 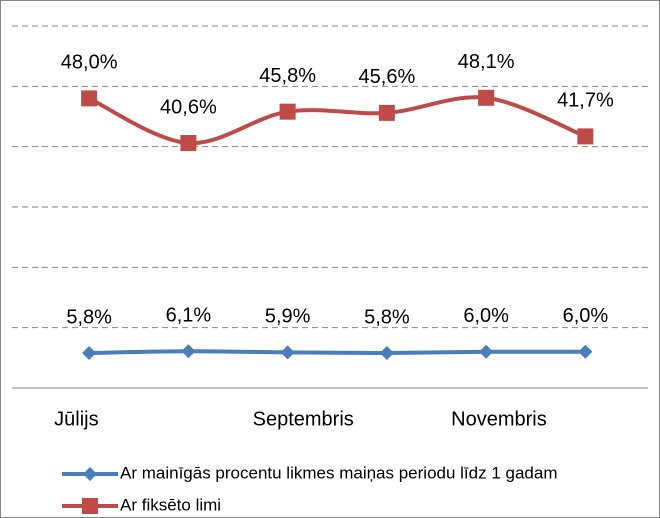 What do you see at coordinates (188, 107) in the screenshot?
I see `data-label: 40,6%` at bounding box center [188, 107].